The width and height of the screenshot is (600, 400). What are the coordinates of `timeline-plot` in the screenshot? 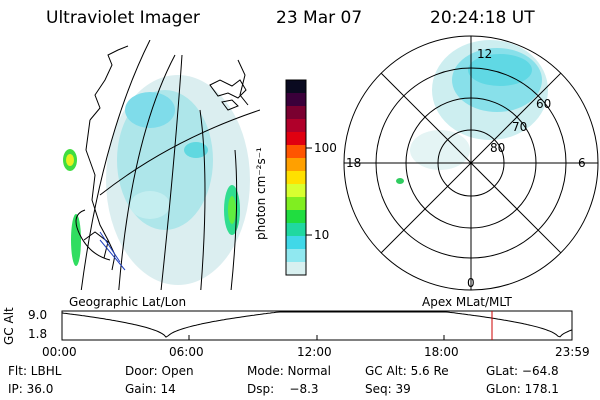 It's located at (317, 325).